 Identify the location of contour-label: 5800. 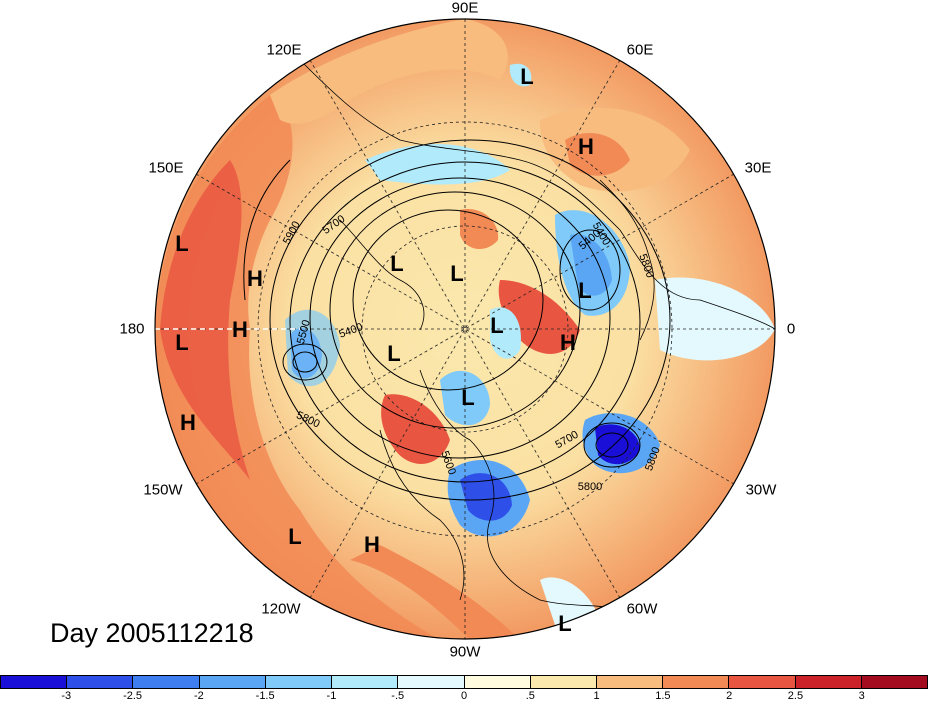
(590, 487).